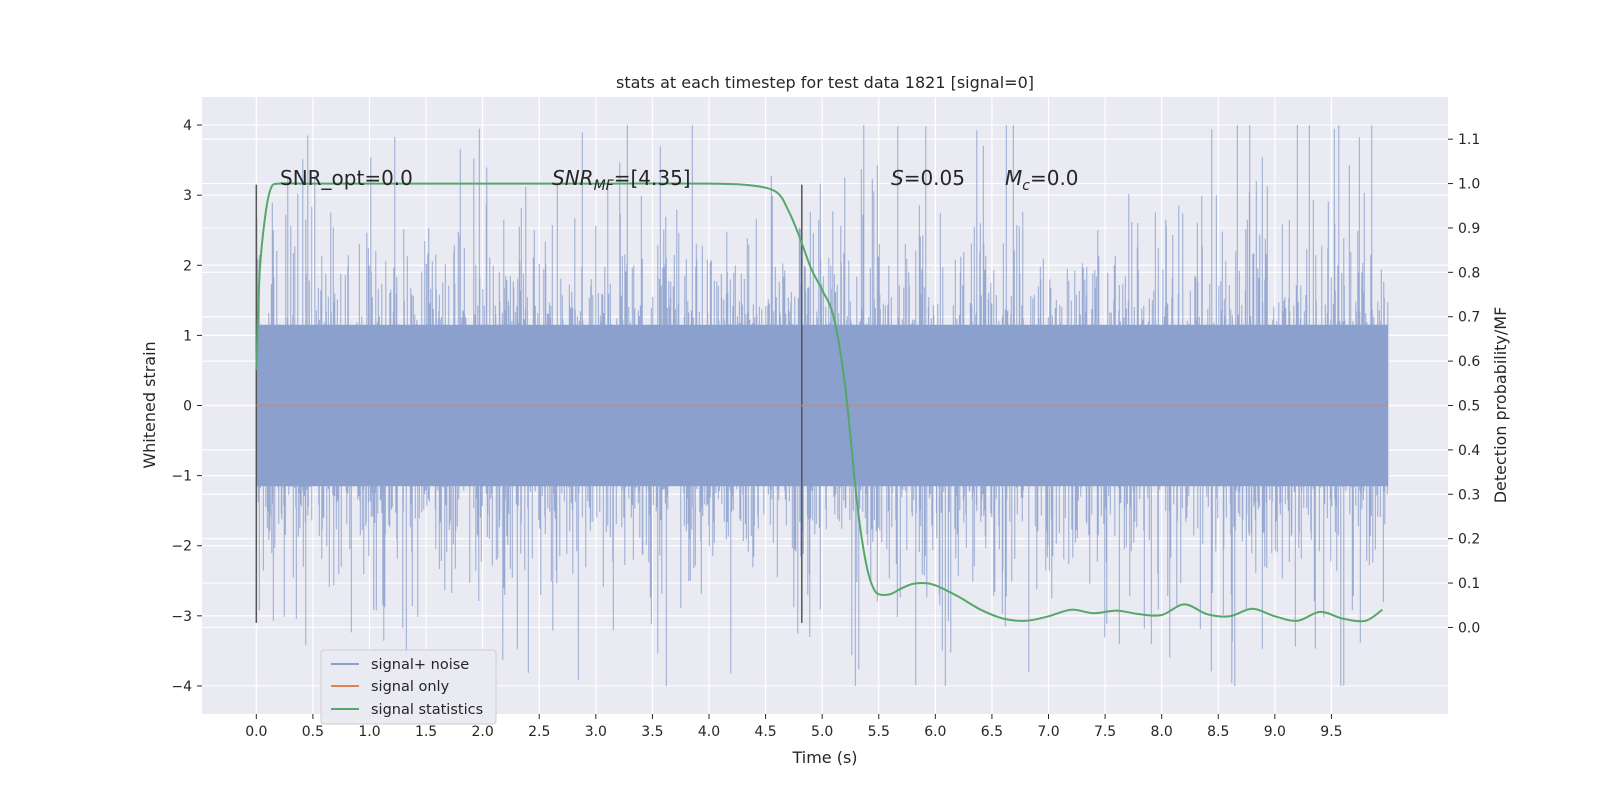  I want to click on x-tick-label-19: 9.5, so click(1331, 732).